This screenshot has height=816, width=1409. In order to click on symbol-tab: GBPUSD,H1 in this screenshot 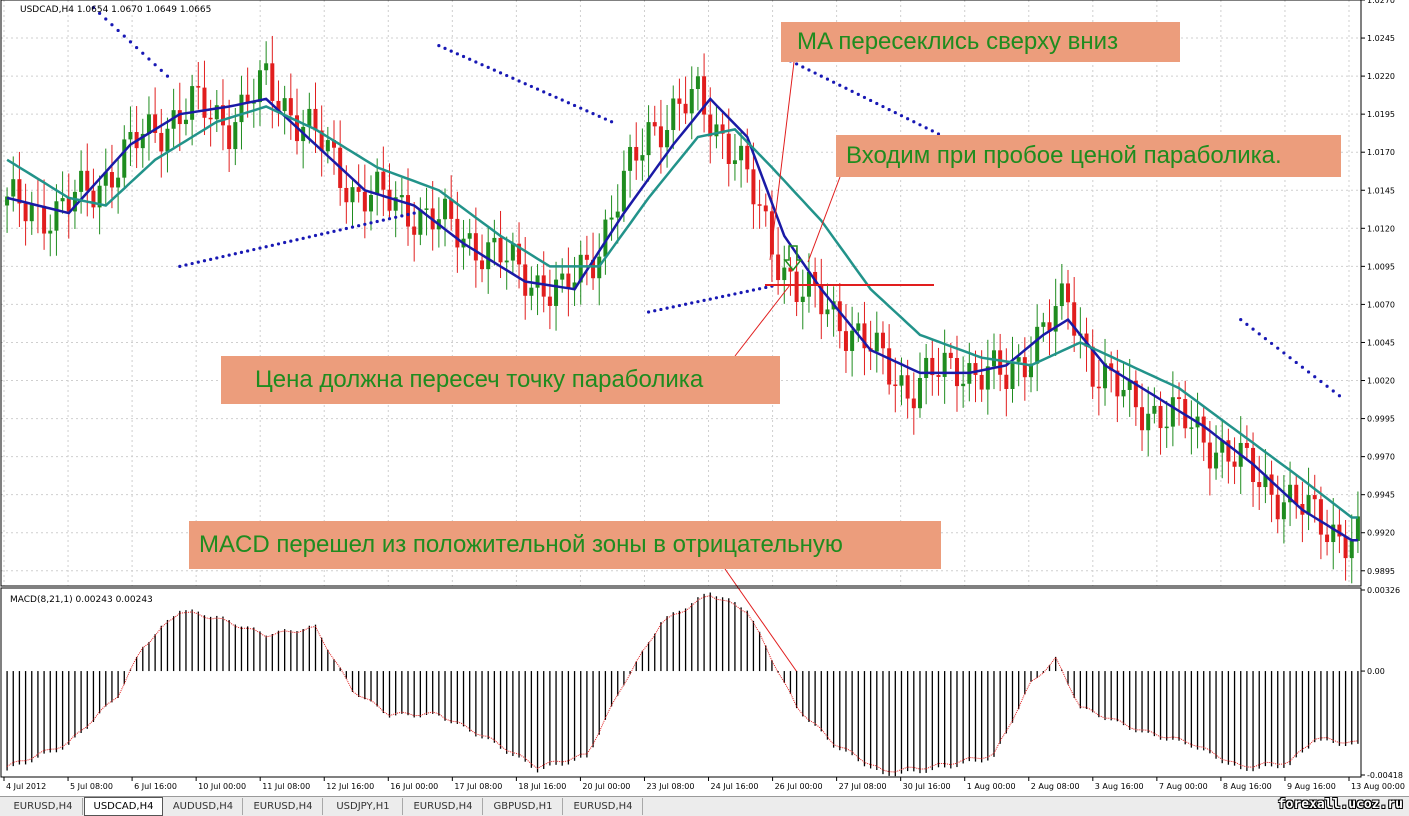, I will do `click(523, 806)`.